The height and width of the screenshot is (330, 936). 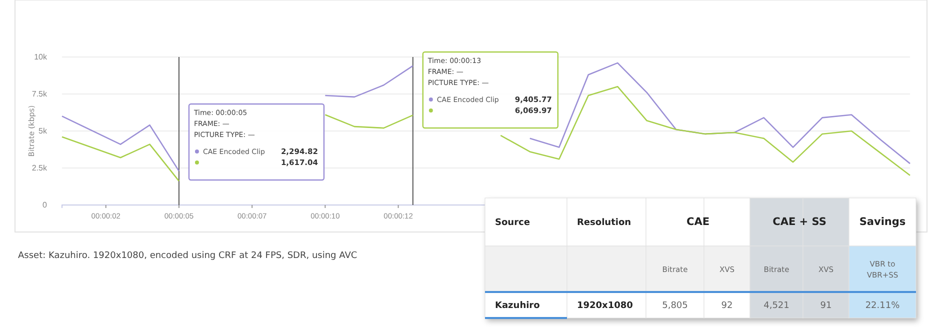 What do you see at coordinates (188, 256) in the screenshot?
I see `text: Asset: Kazuhiro. 1920x1080, encoded using CRF at 24 FPS, SDR, using AVC` at bounding box center [188, 256].